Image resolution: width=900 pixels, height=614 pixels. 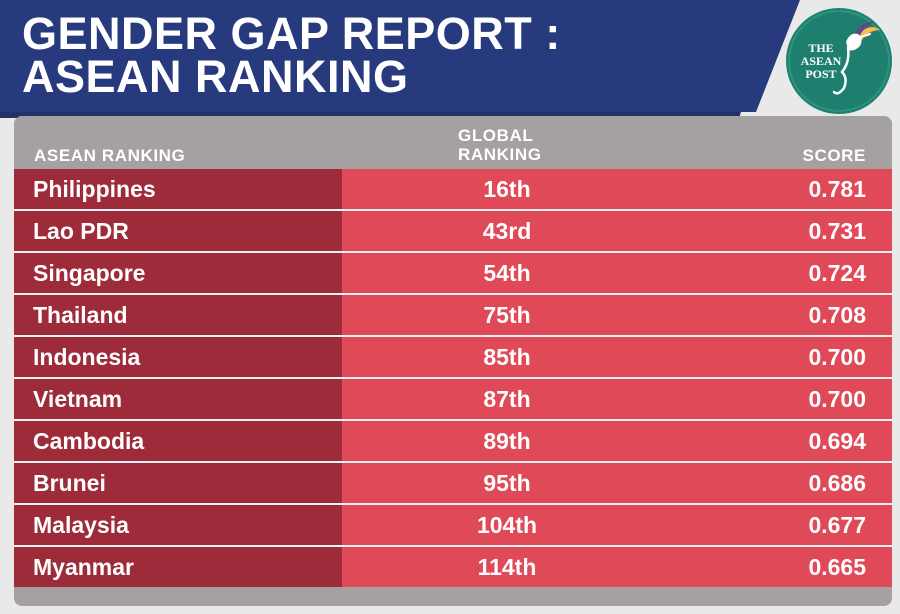 I want to click on country-cell: Indonesia, so click(x=178, y=357).